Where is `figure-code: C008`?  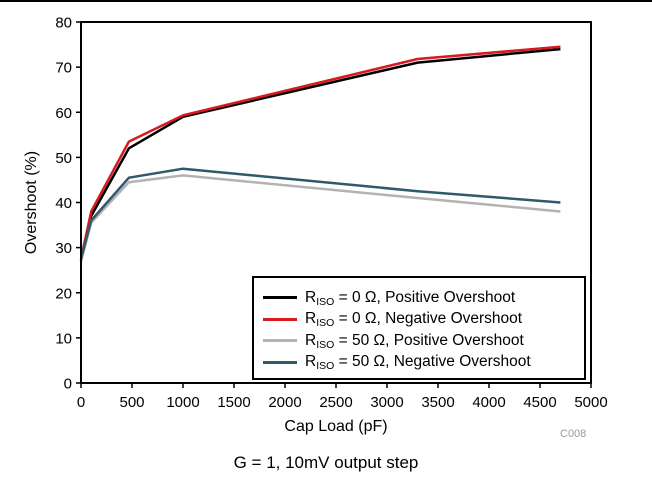 figure-code: C008 is located at coordinates (573, 434).